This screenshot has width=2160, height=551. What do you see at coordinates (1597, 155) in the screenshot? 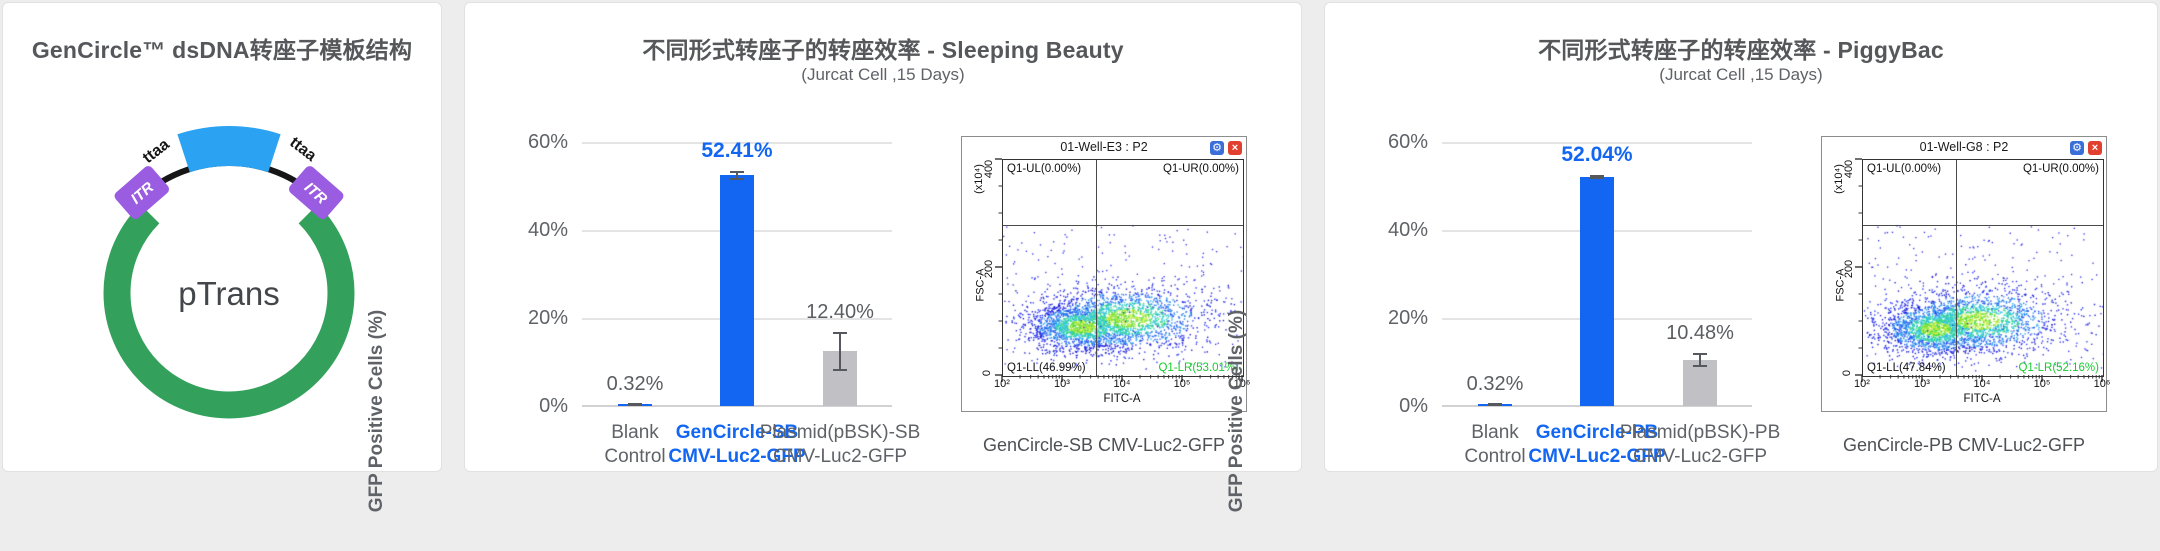
I see `bar-value-label: 52.04%` at bounding box center [1597, 155].